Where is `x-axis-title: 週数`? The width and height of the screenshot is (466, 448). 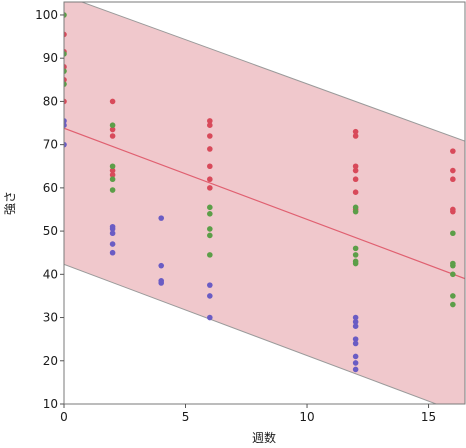
x-axis-title: 週数 is located at coordinates (264, 437).